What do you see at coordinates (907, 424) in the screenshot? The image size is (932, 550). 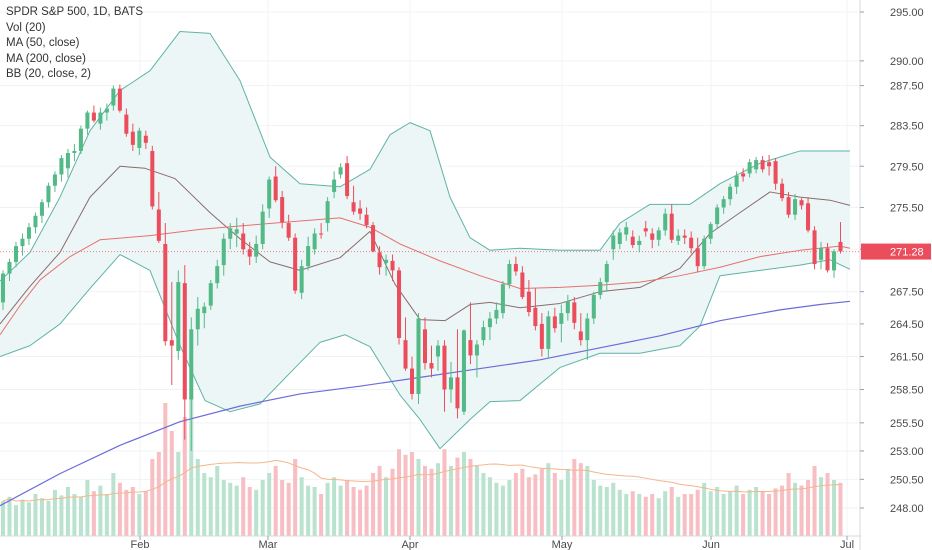 I see `y-tick-label: 255.50` at bounding box center [907, 424].